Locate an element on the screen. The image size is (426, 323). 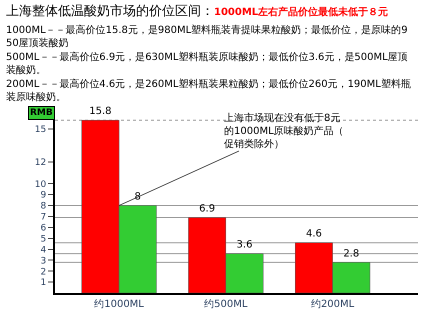
y-tick-label: 2 is located at coordinates (43, 272).